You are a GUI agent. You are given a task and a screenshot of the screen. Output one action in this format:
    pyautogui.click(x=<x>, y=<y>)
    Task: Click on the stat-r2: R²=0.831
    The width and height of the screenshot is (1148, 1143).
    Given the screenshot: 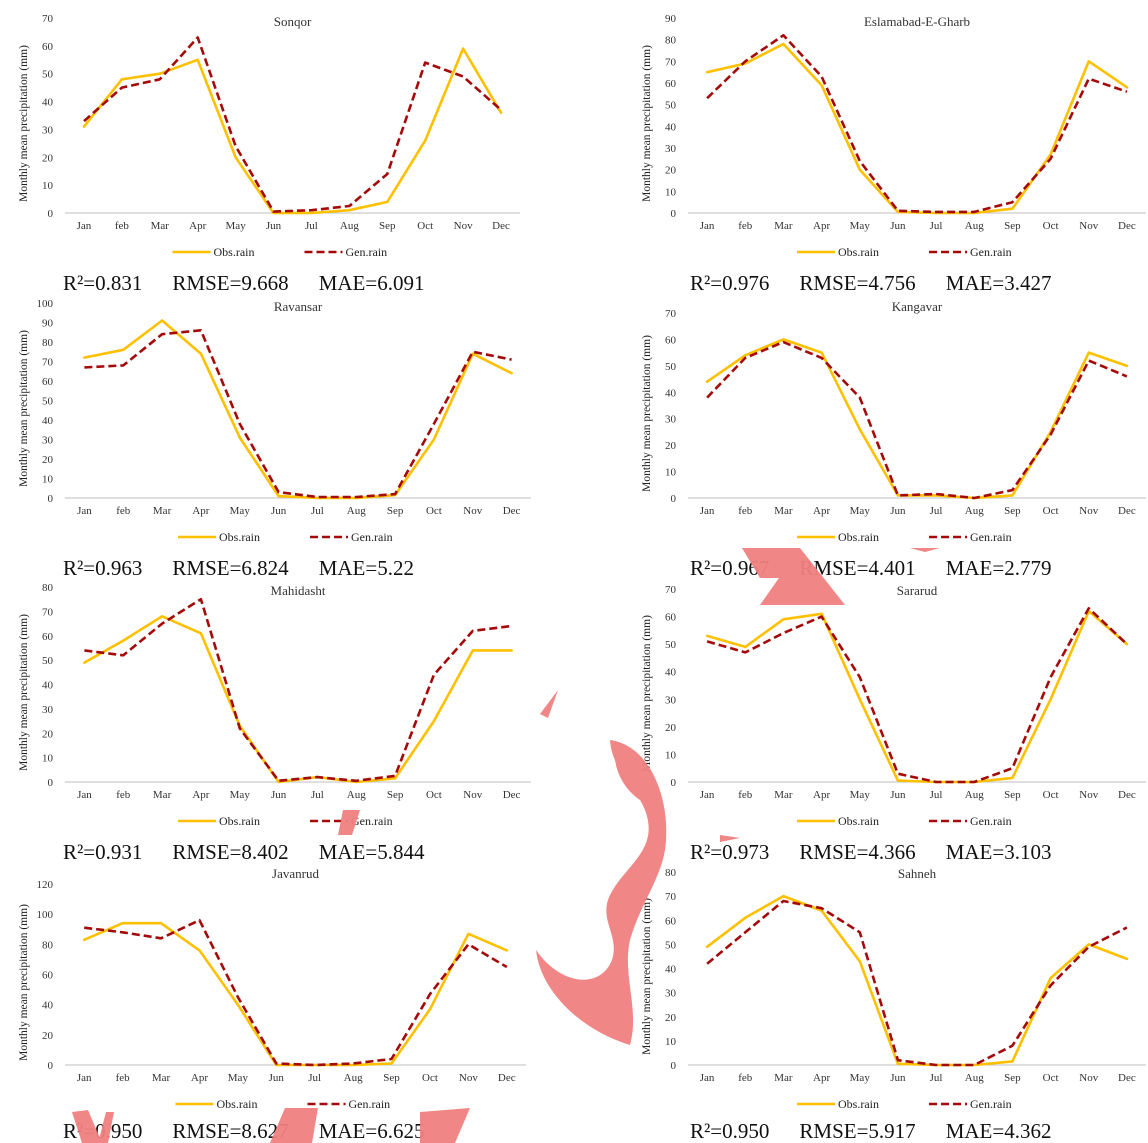 What is the action you would take?
    pyautogui.click(x=102, y=283)
    